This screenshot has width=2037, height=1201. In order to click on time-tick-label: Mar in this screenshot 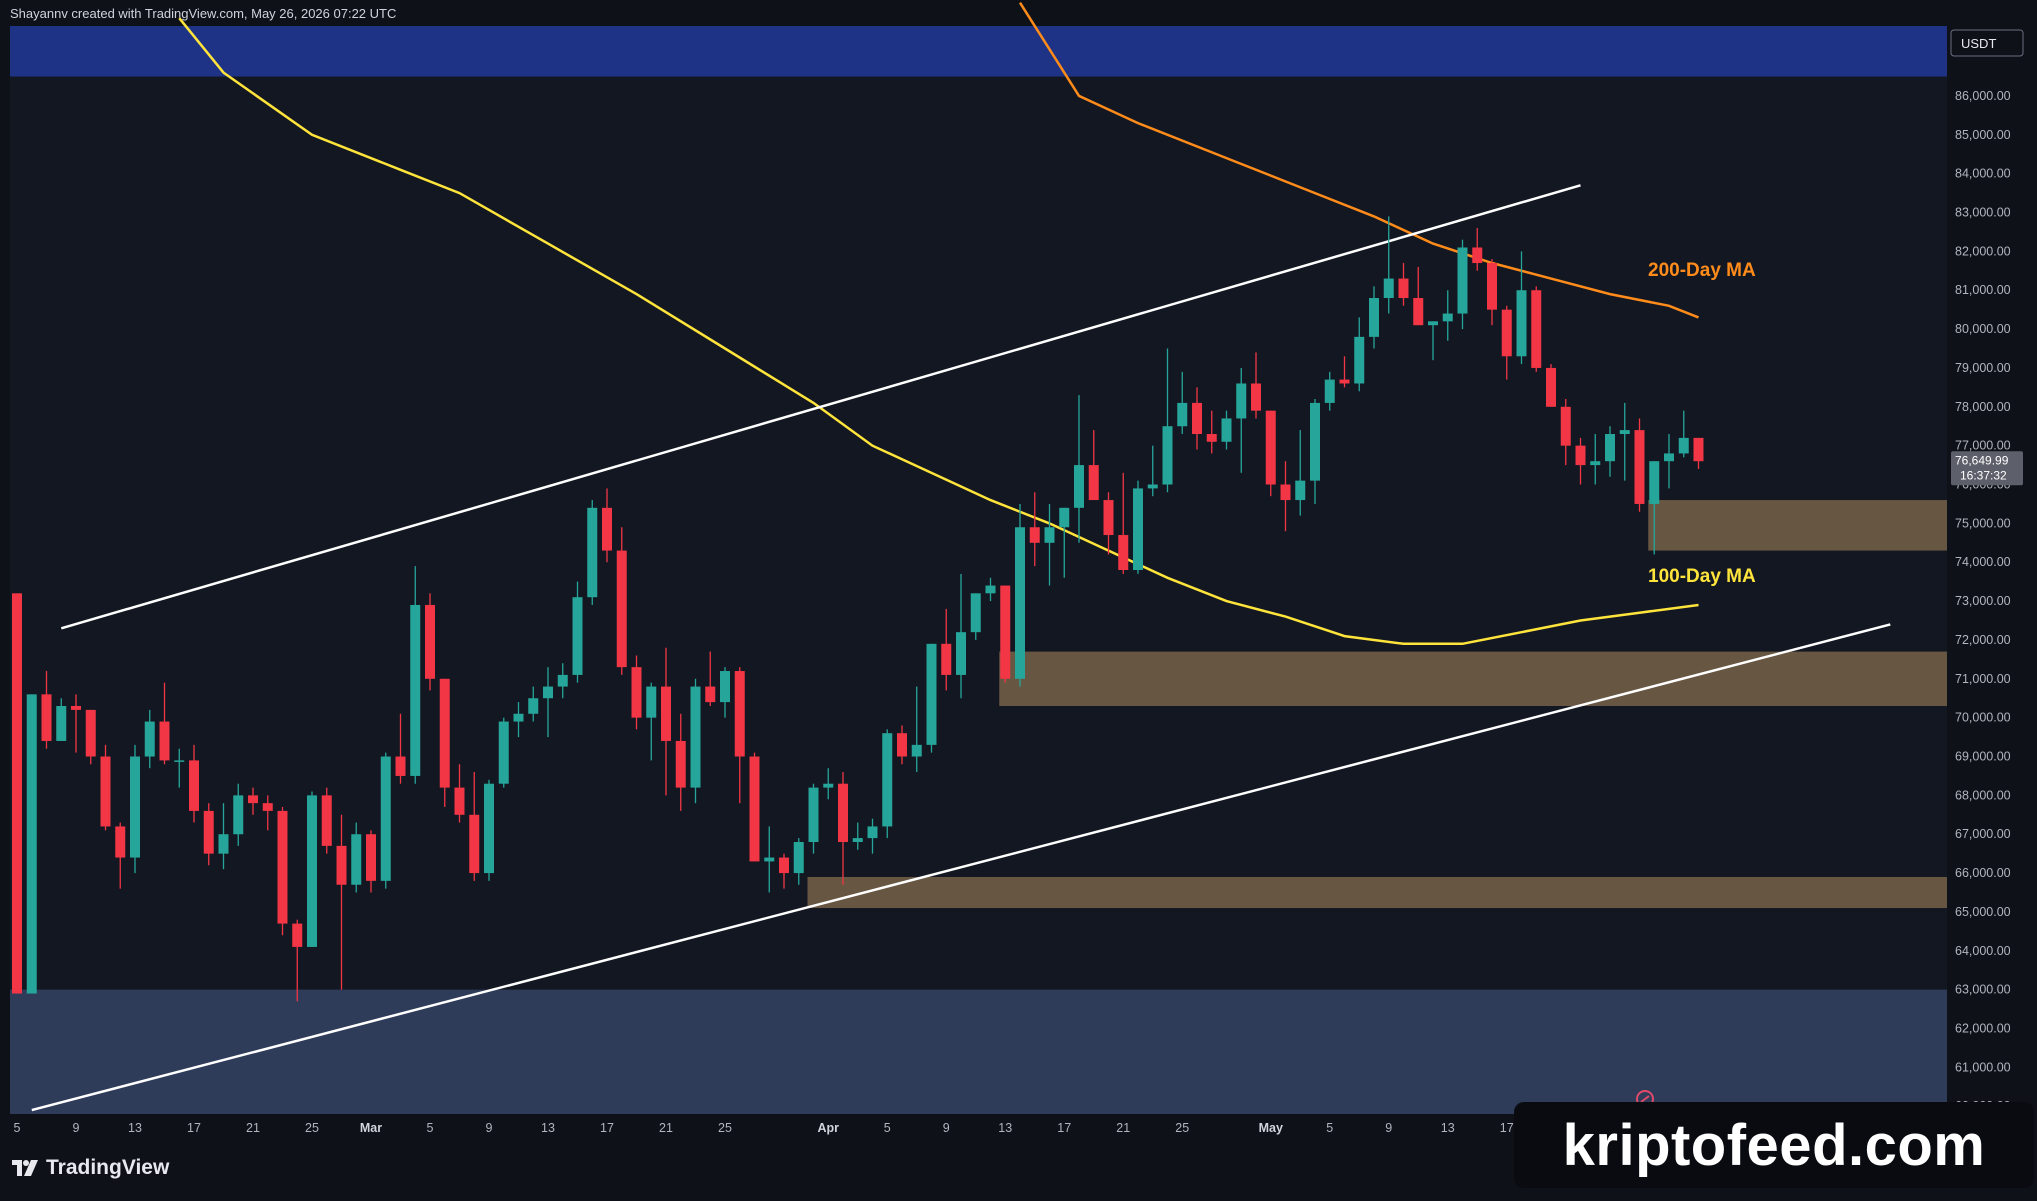, I will do `click(371, 1128)`.